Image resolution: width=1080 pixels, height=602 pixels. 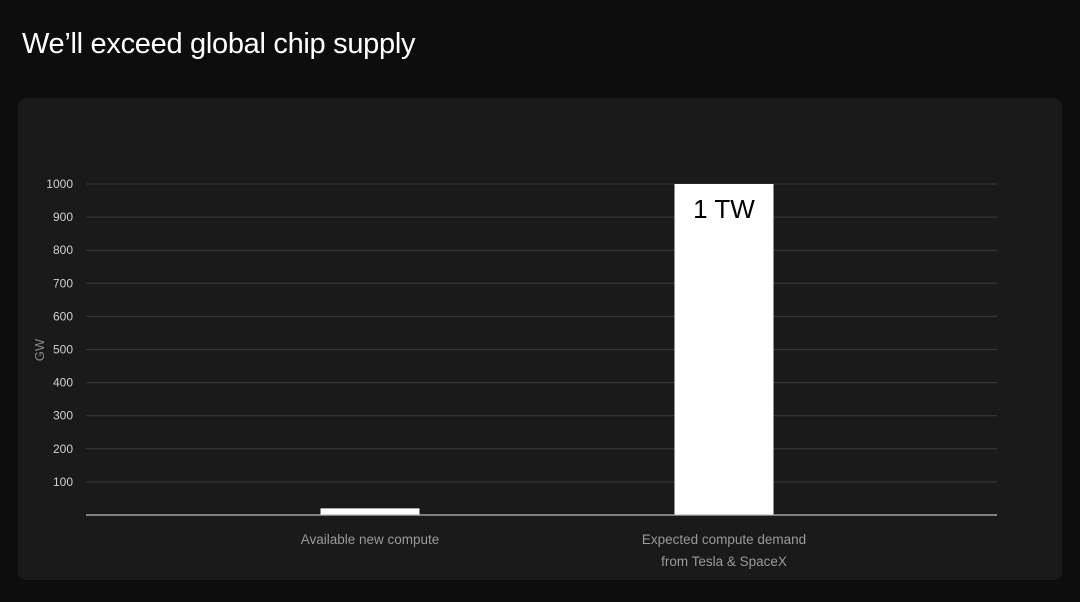 I want to click on y-tick-label: 100, so click(x=63, y=482).